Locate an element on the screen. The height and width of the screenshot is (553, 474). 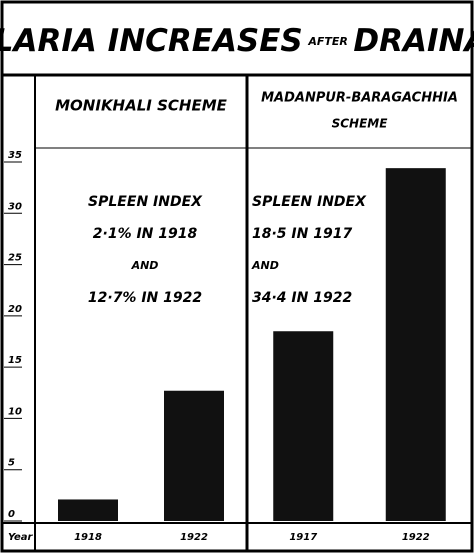
title-part: MALARIA INCREASES is located at coordinates (151, 41).